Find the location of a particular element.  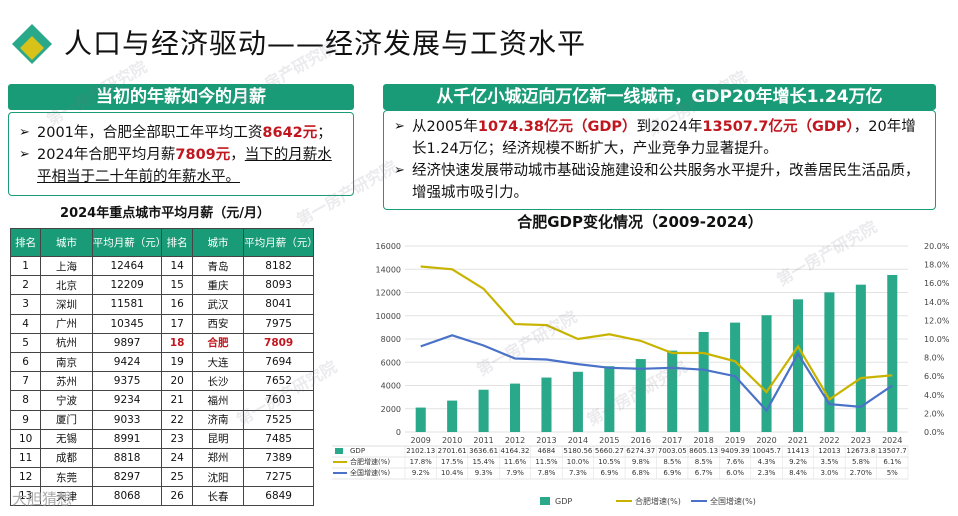

data-label: 12013 is located at coordinates (829, 451).